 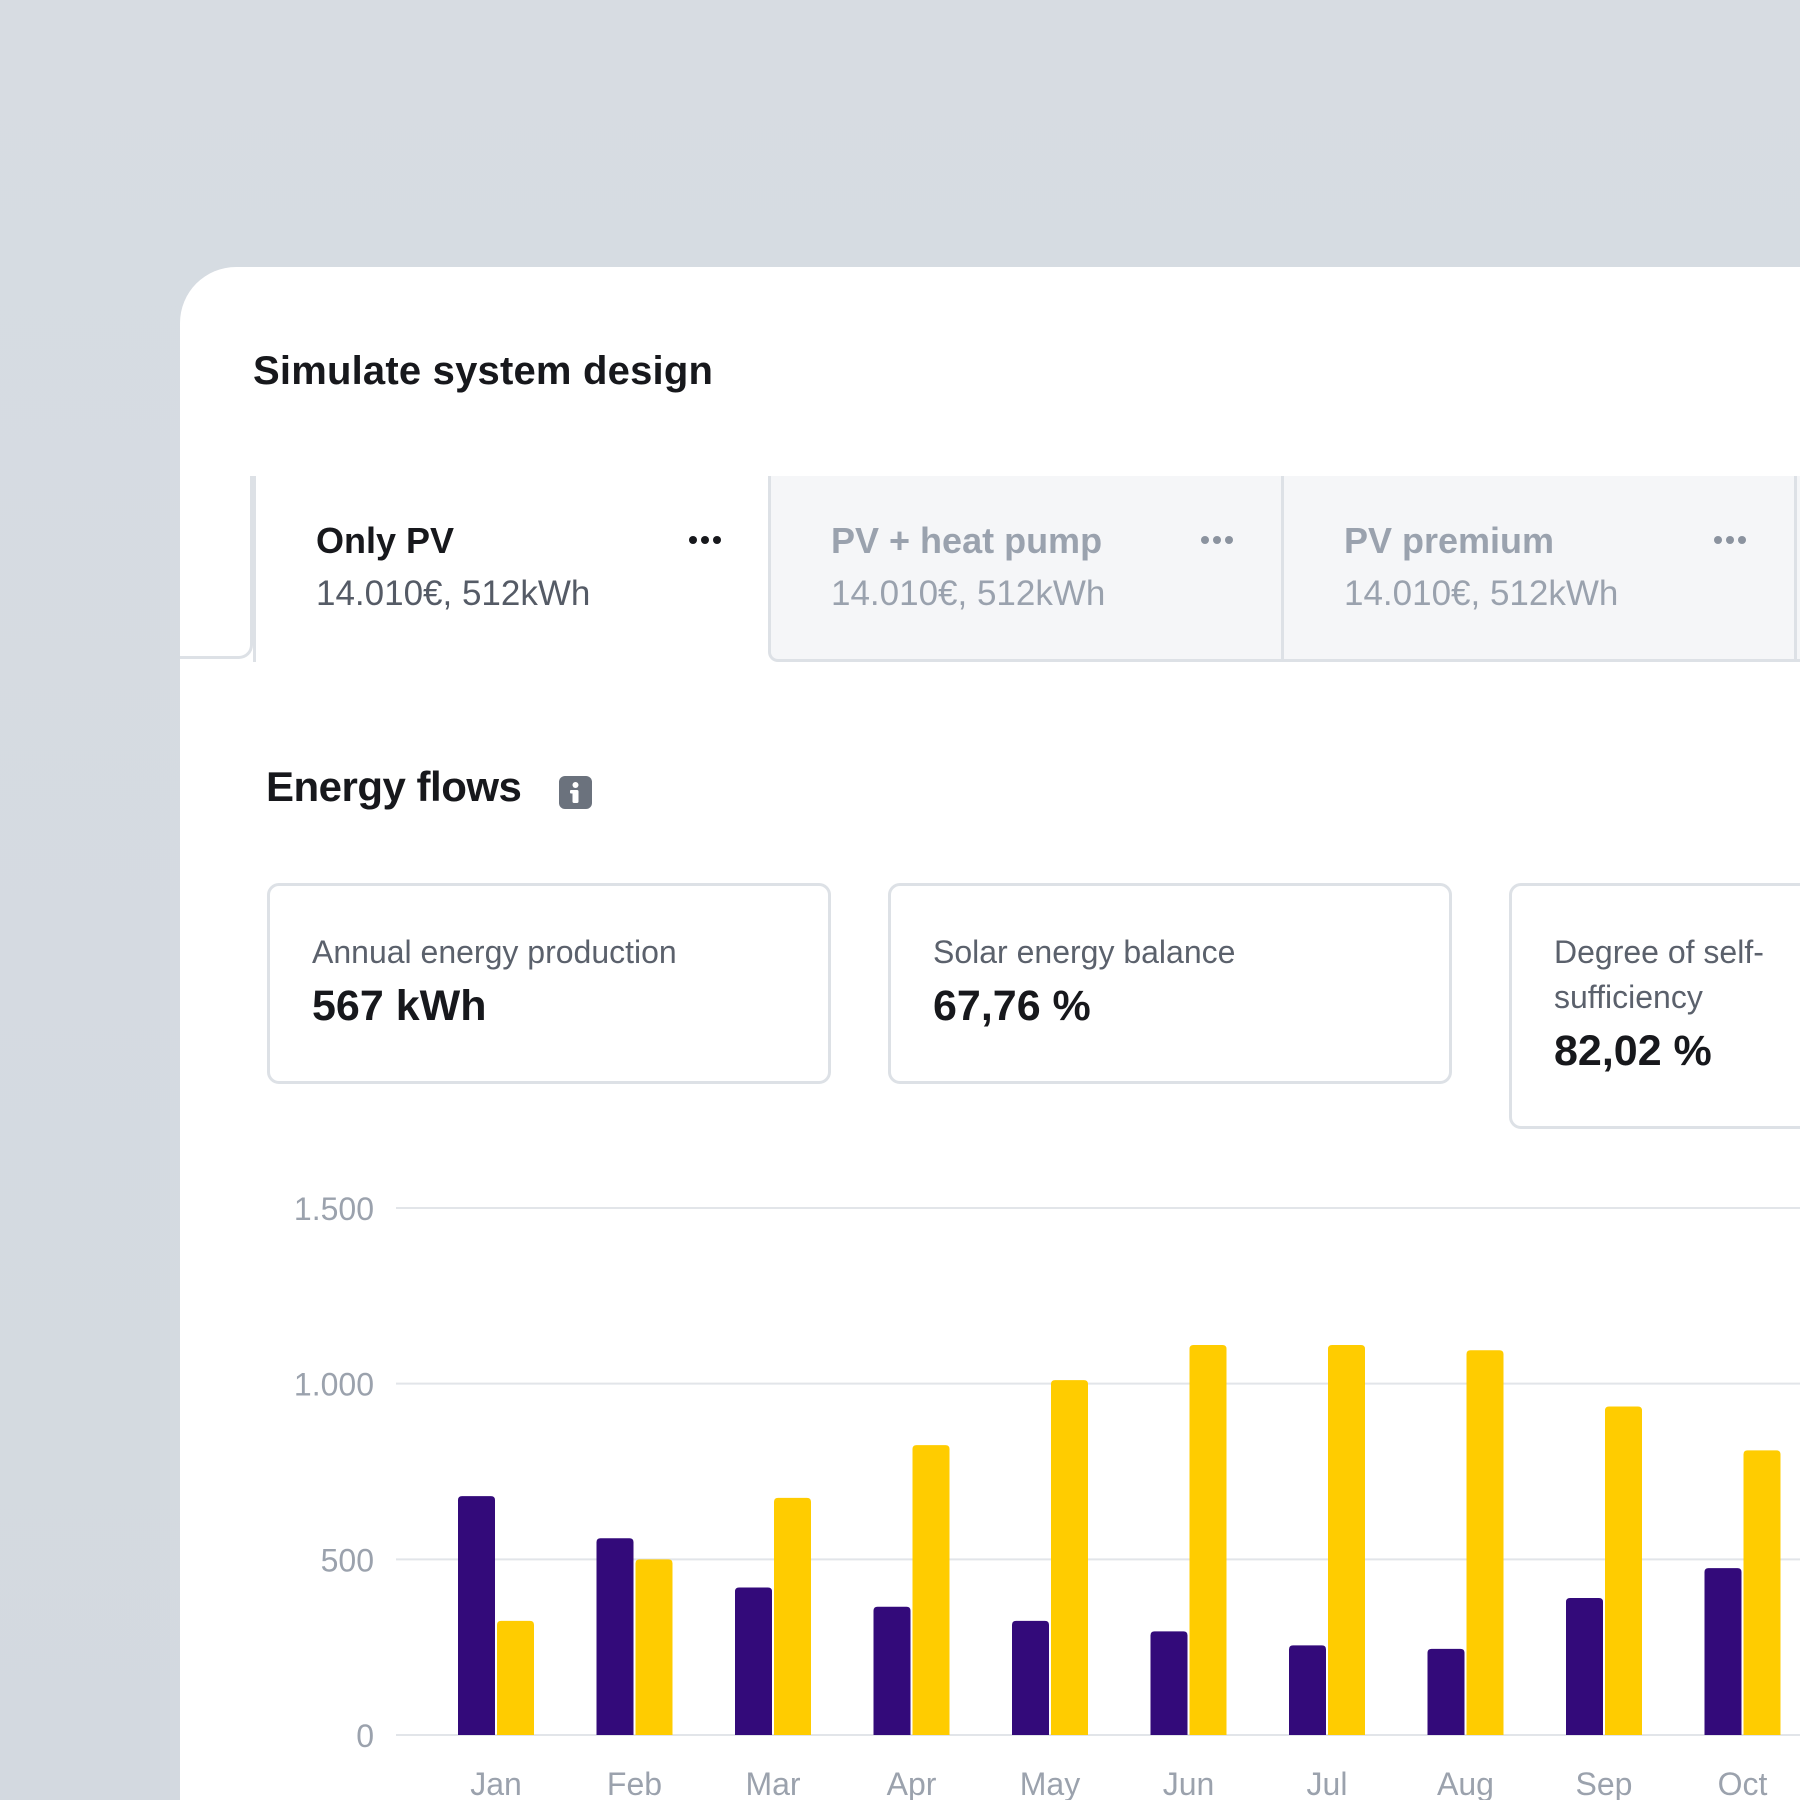 I want to click on kpi-value: 67,76 %, so click(x=1012, y=1006).